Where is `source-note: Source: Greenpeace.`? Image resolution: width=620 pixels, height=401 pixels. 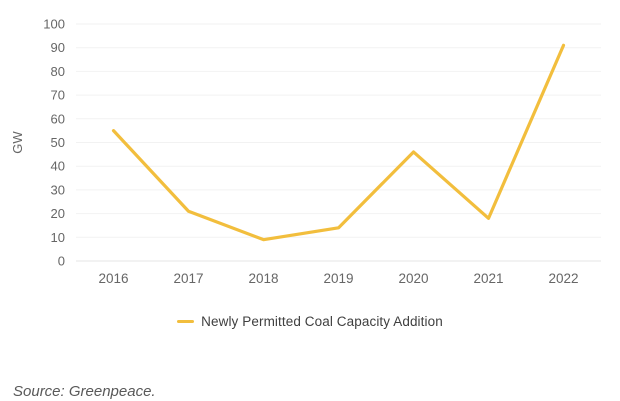 source-note: Source: Greenpeace. is located at coordinates (84, 391).